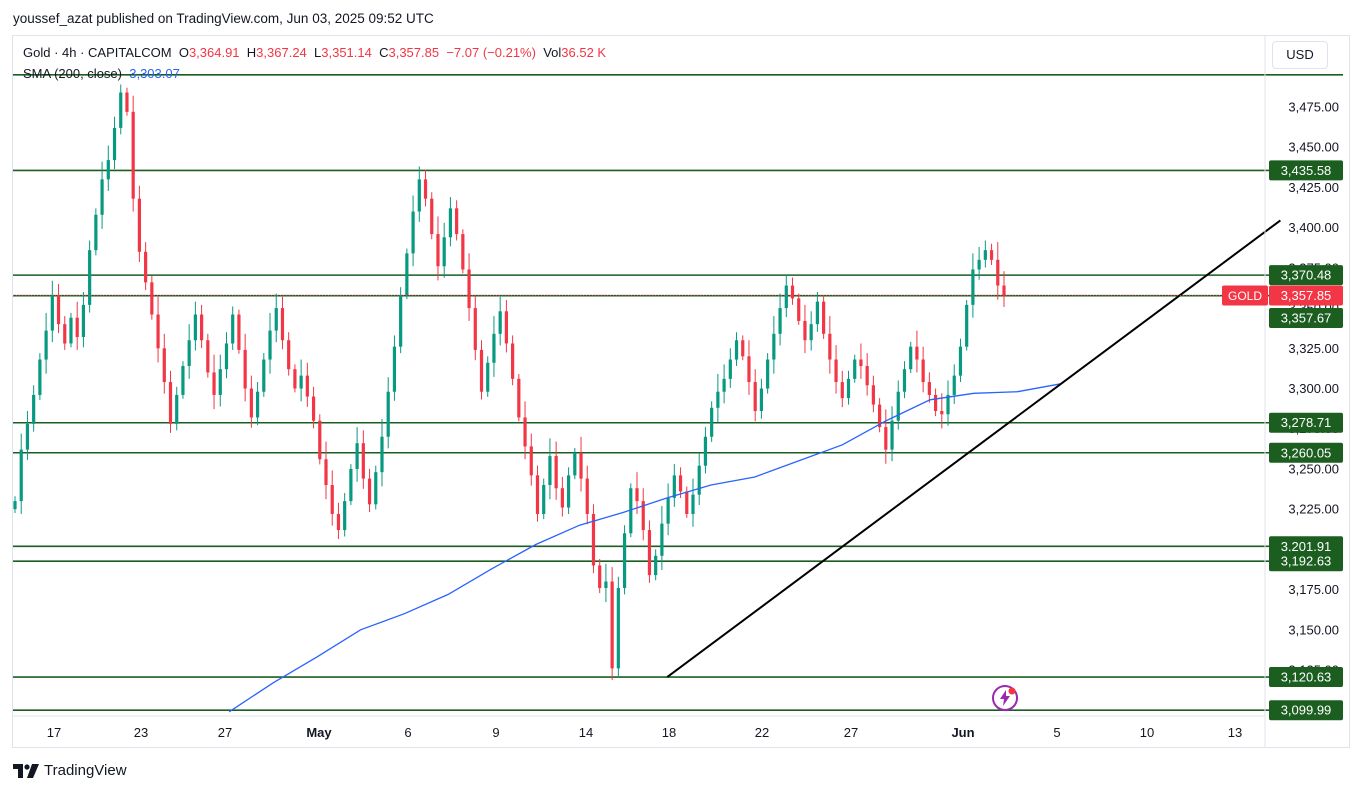  I want to click on x-tick-label: 6, so click(407, 732).